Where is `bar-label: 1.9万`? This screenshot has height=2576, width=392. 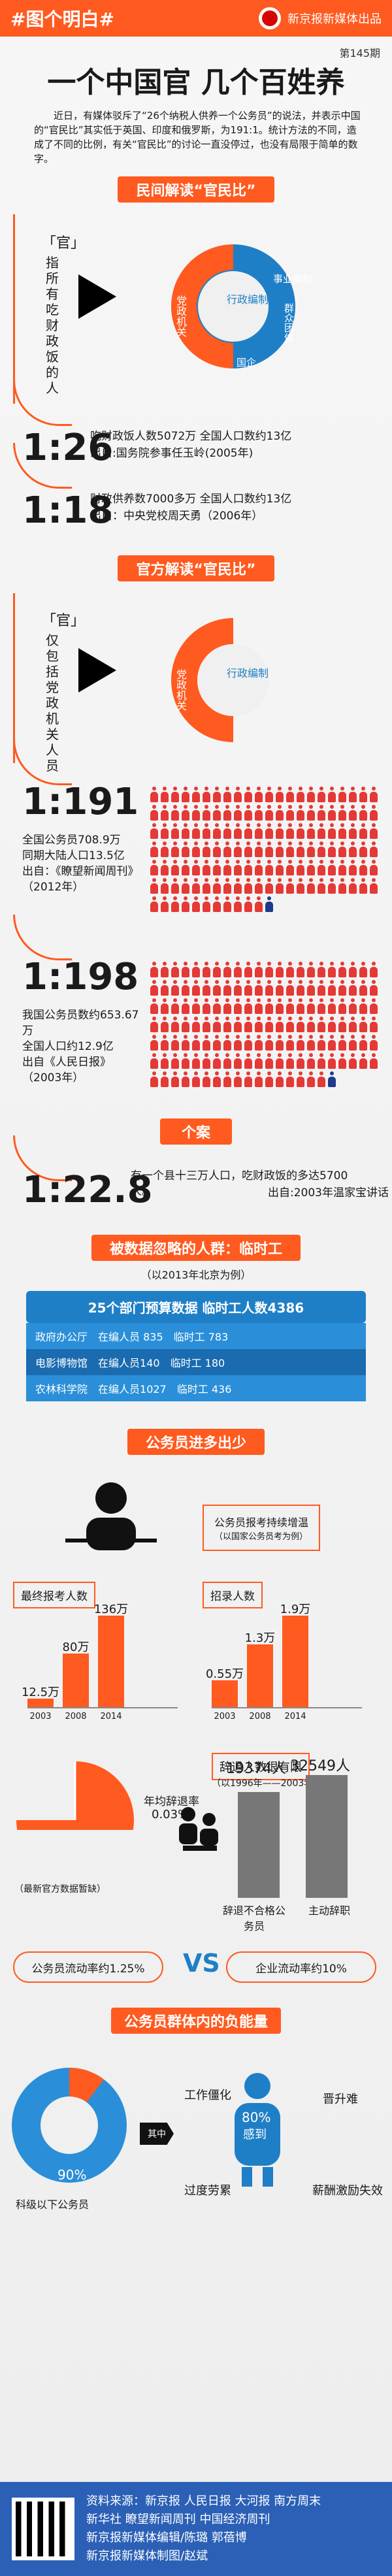
bar-label: 1.9万 is located at coordinates (295, 1609).